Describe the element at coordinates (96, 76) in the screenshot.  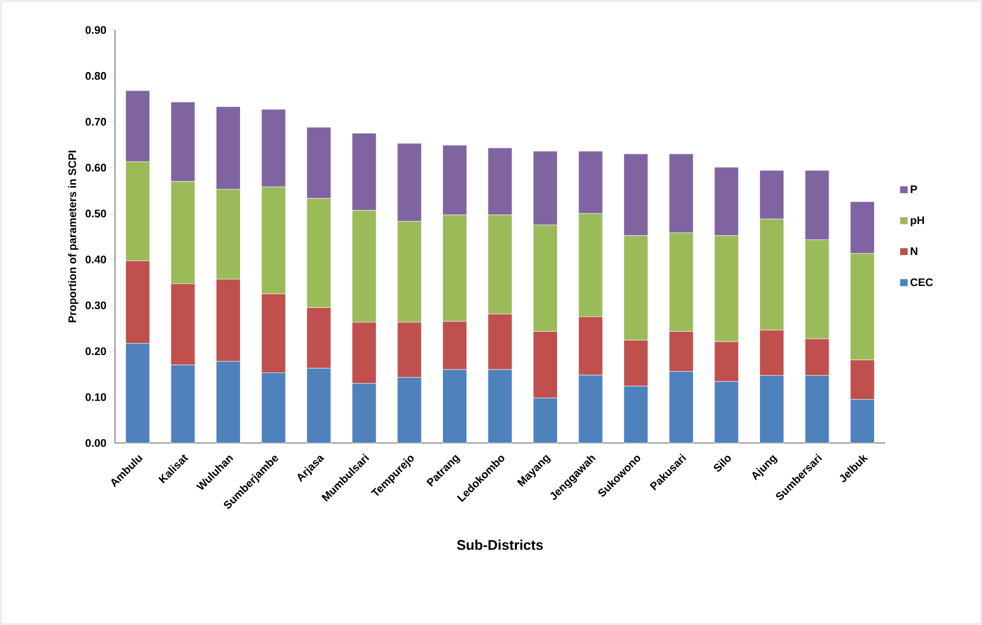
I see `y-tick-label: 0.80` at that location.